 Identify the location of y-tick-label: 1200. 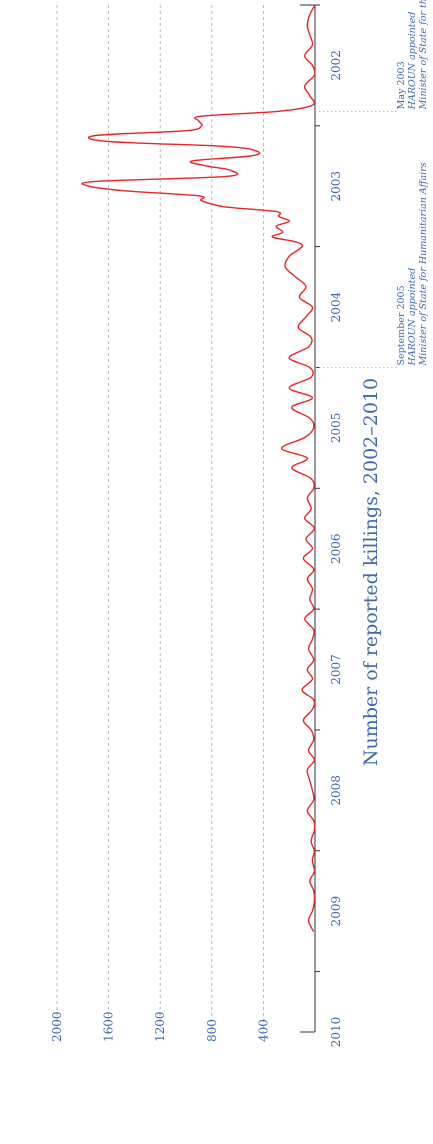
(160, 1026).